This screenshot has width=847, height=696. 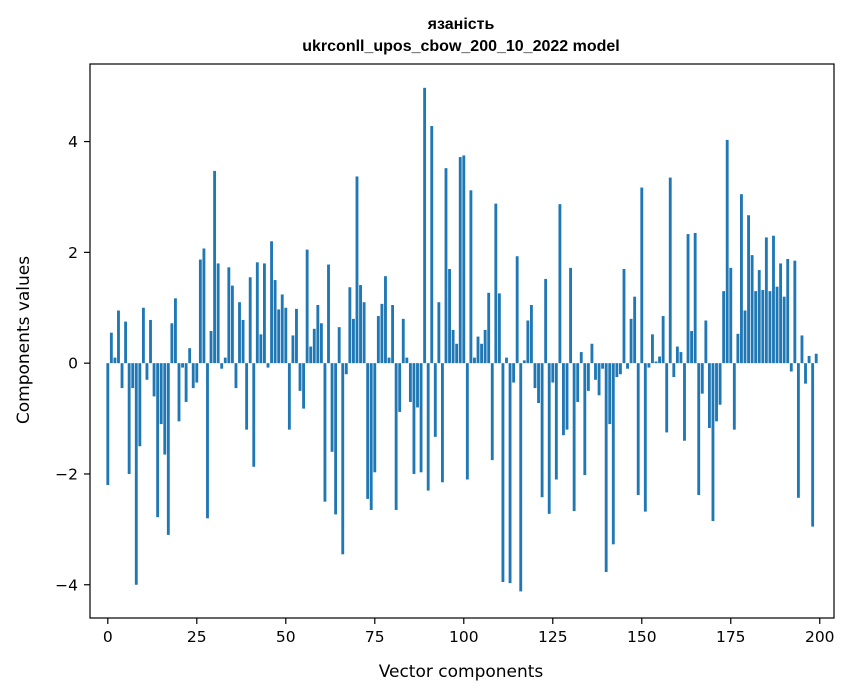 I want to click on y-axis-ticks: −4 −2 0 2 4, so click(x=72, y=363).